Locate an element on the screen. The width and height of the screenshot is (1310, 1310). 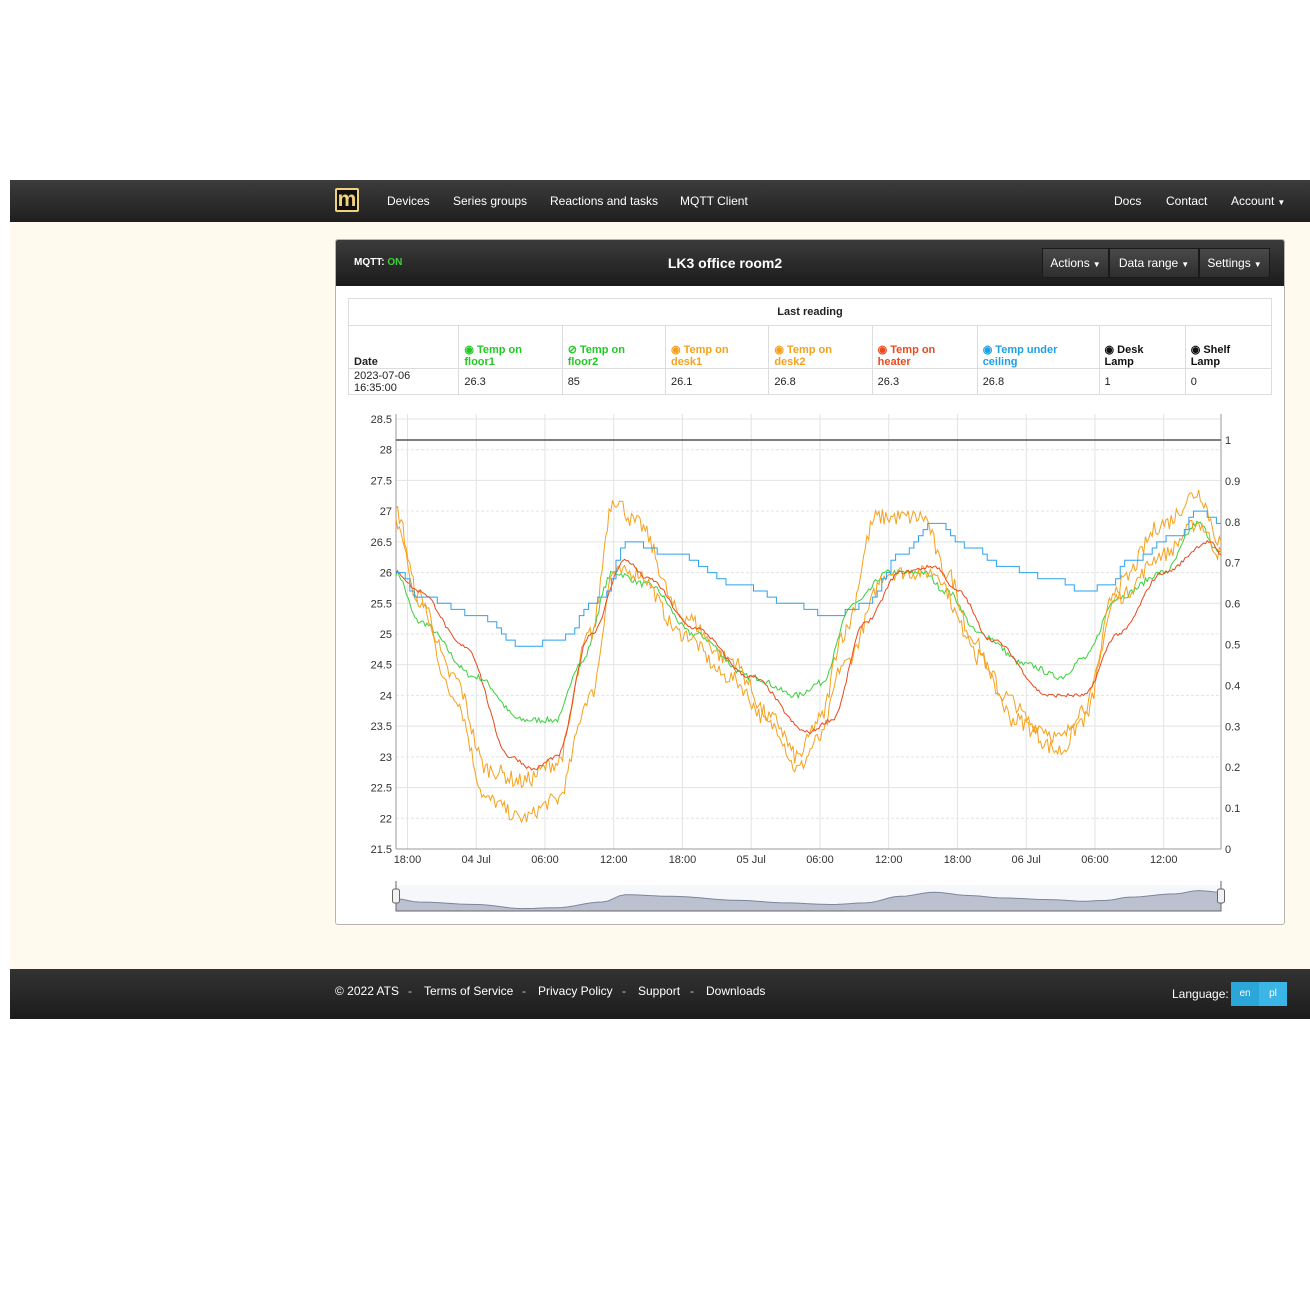
footer-copyright: © 2022 ATS is located at coordinates (367, 991).